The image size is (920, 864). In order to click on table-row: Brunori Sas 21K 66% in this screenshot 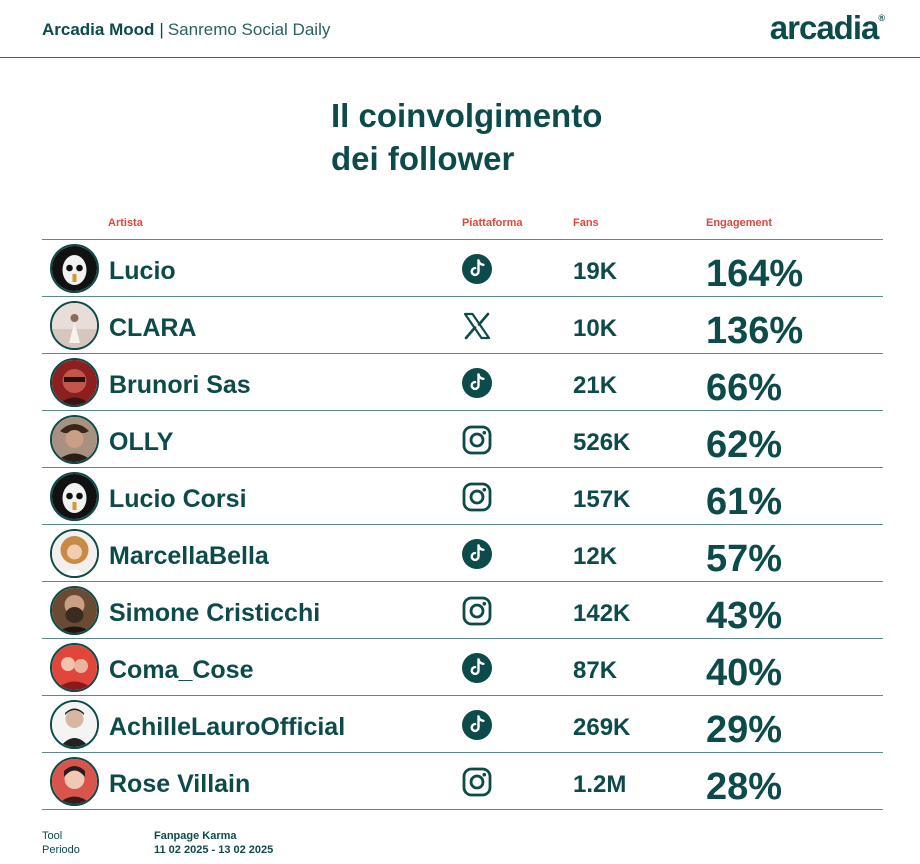, I will do `click(462, 382)`.